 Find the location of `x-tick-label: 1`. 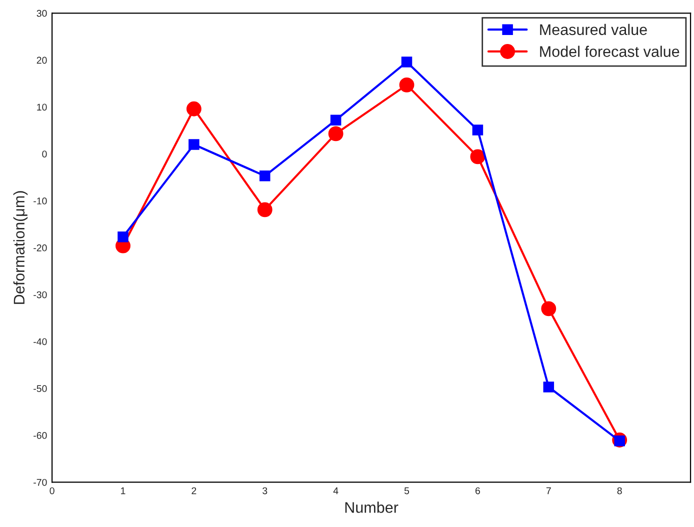

x-tick-label: 1 is located at coordinates (123, 490).